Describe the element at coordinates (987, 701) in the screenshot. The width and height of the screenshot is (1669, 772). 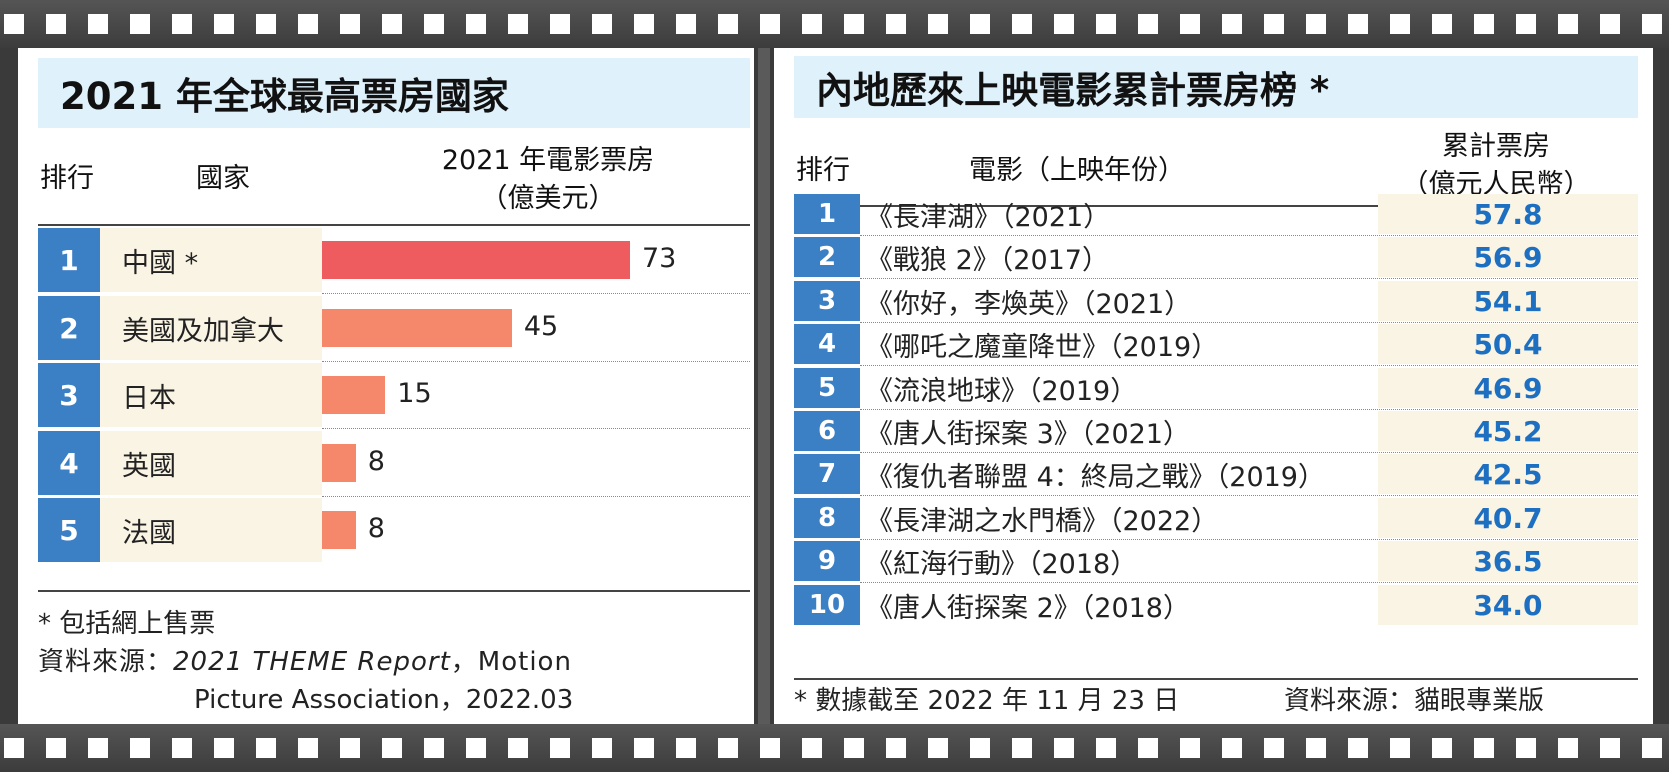
I see `right-note: * 數據截至 2022 年 11 月 23 日` at that location.